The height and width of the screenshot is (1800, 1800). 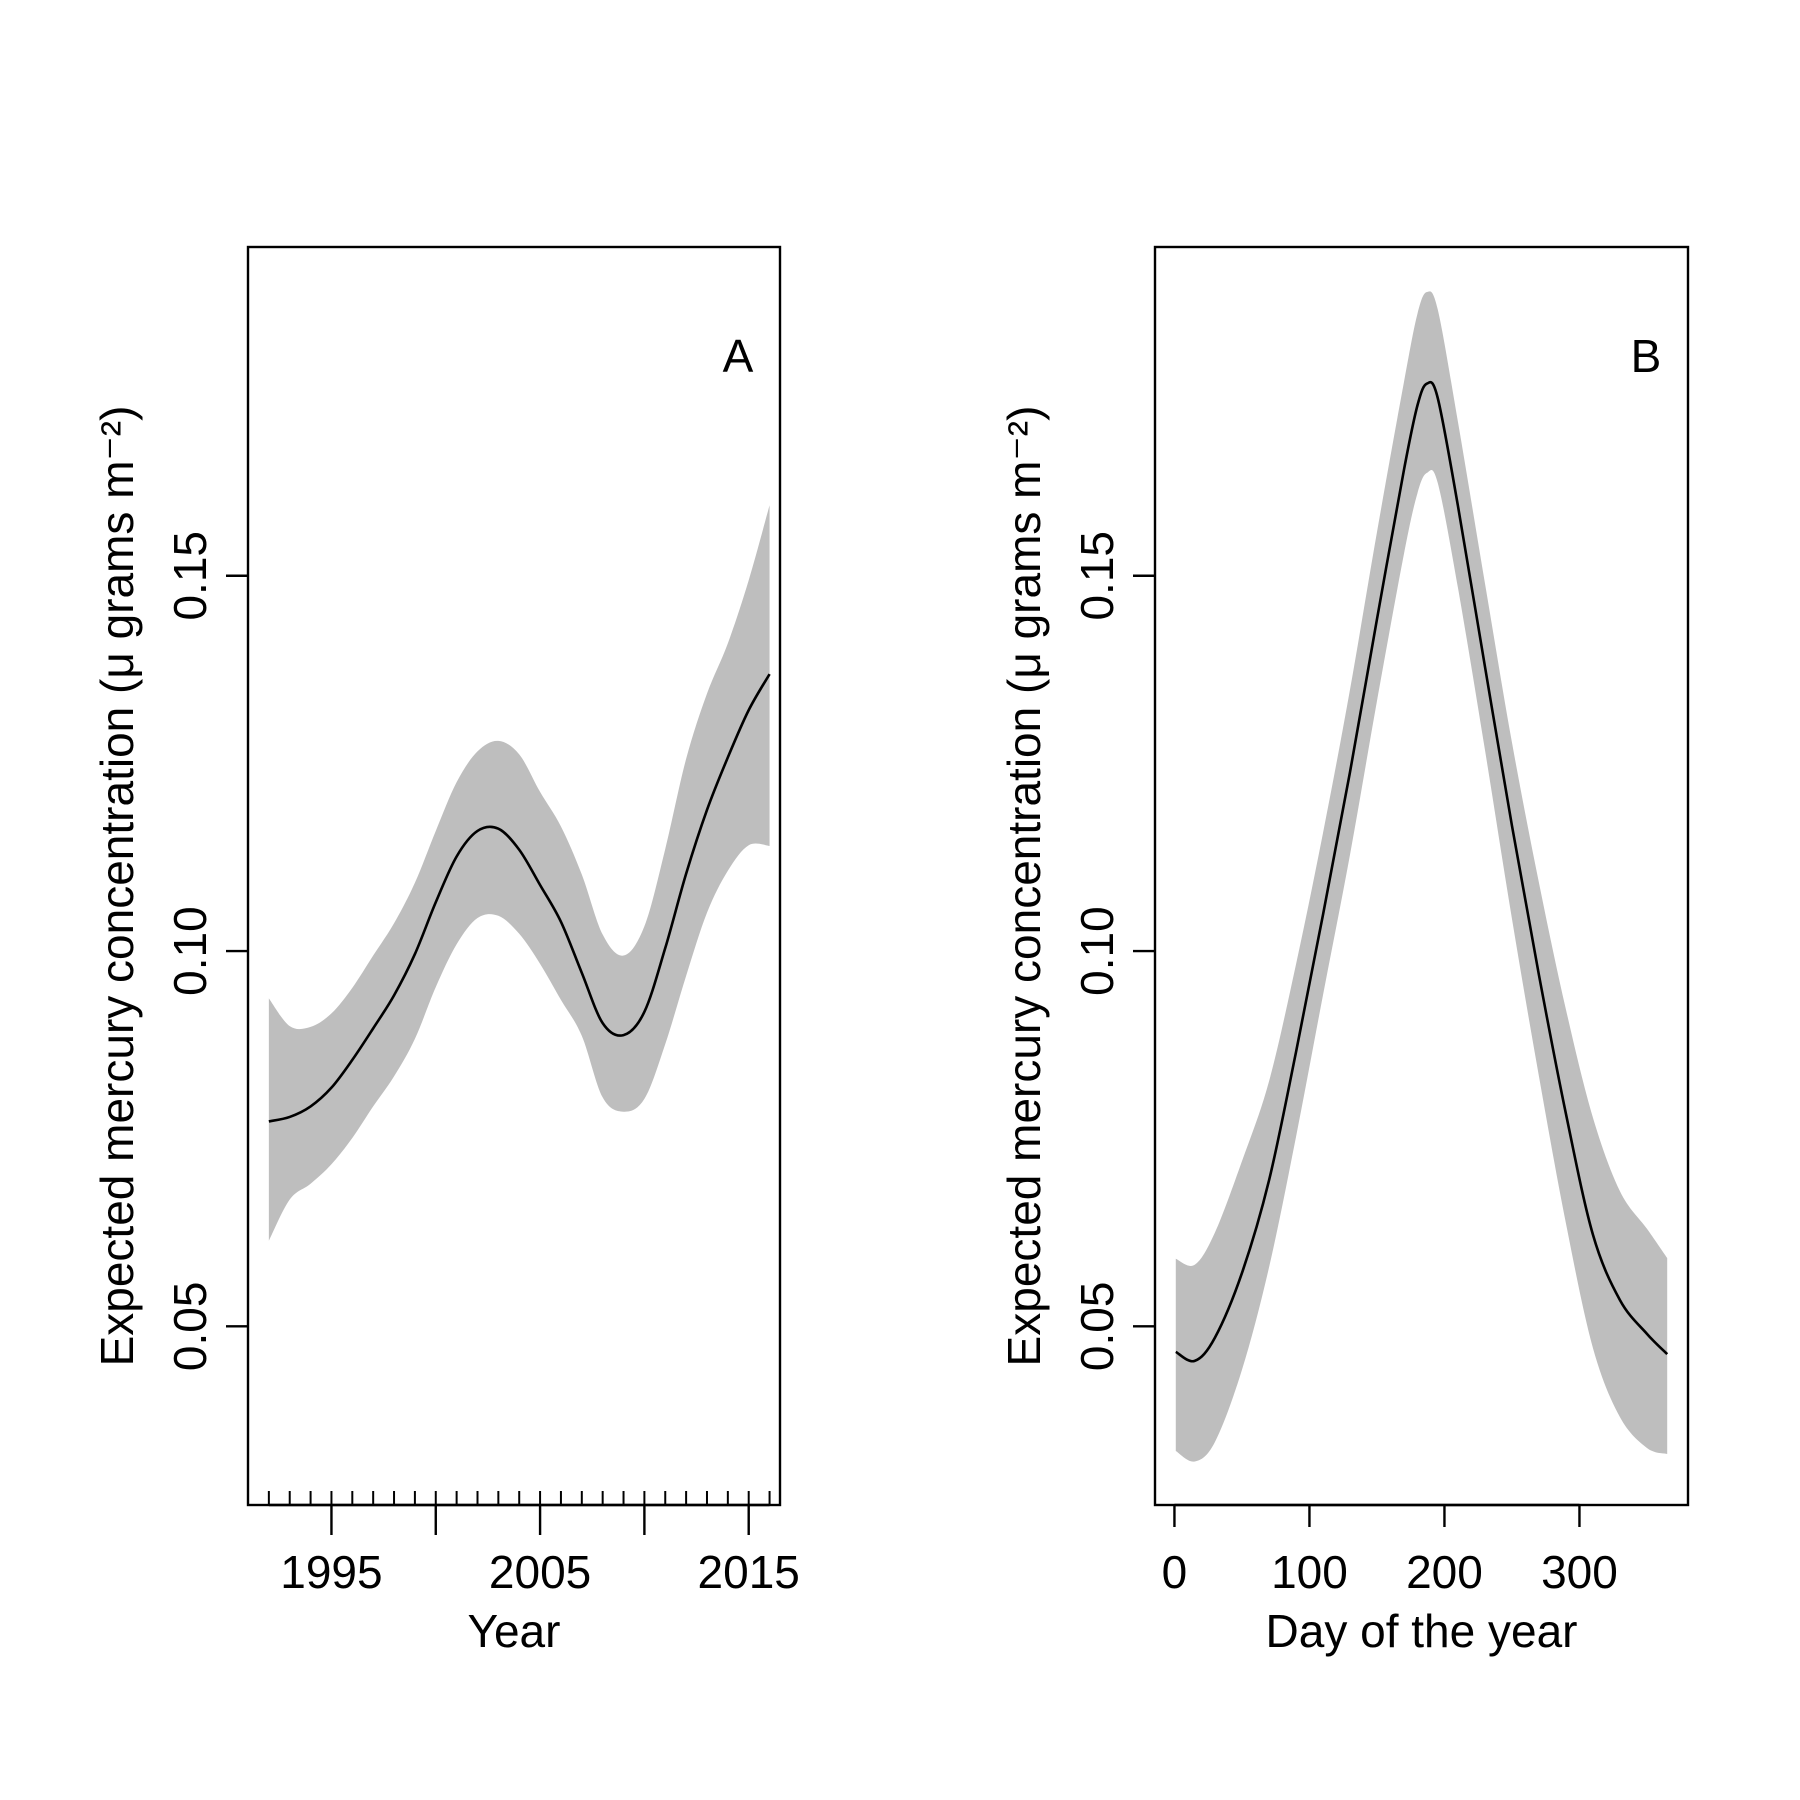 What do you see at coordinates (1444, 1572) in the screenshot?
I see `panel-b-x-tick-label: 200` at bounding box center [1444, 1572].